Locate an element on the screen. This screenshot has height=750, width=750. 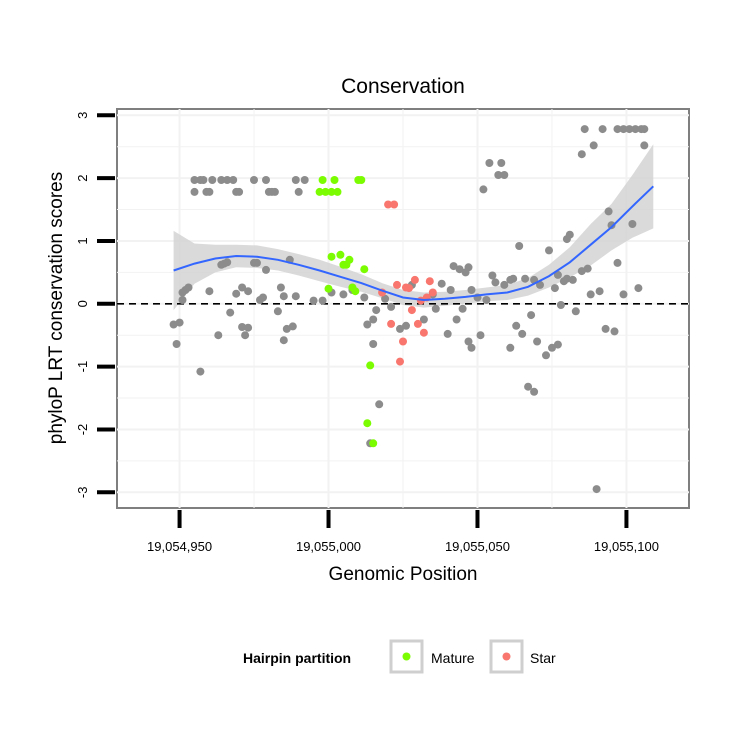
legend-label-mature: Mature is located at coordinates (453, 658).